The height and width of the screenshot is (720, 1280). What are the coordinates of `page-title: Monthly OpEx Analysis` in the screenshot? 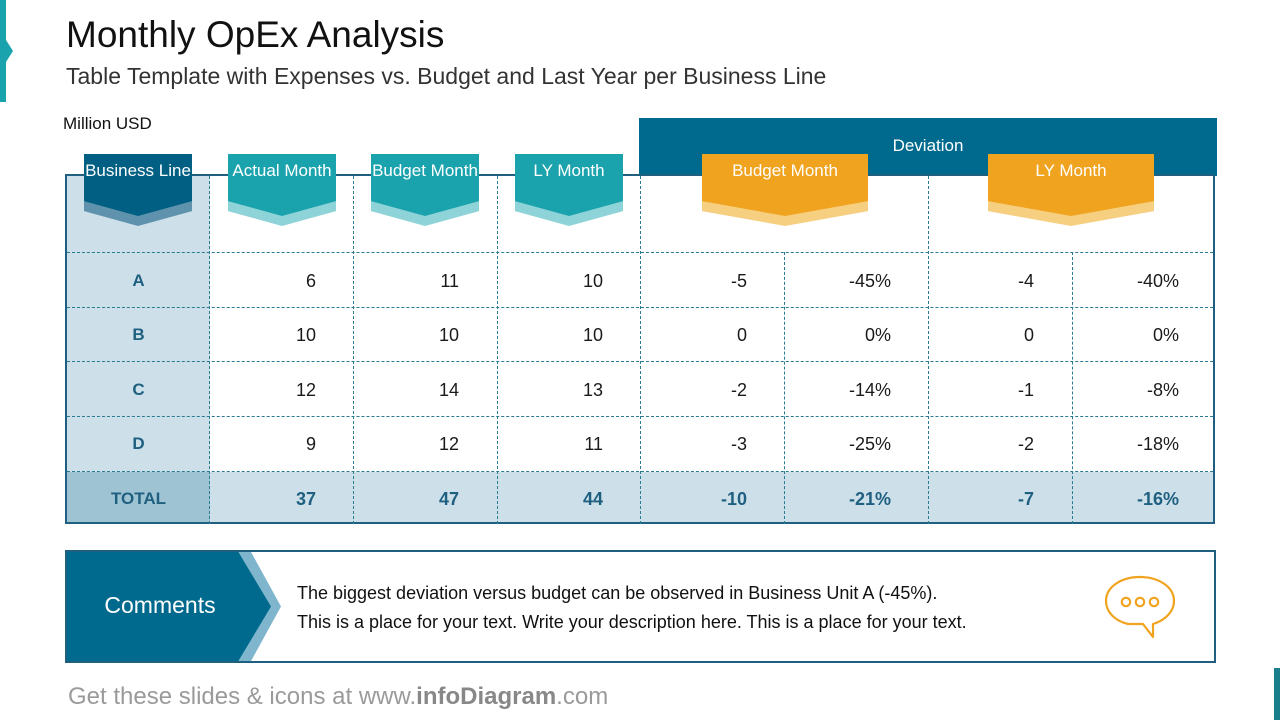 It's located at (255, 34).